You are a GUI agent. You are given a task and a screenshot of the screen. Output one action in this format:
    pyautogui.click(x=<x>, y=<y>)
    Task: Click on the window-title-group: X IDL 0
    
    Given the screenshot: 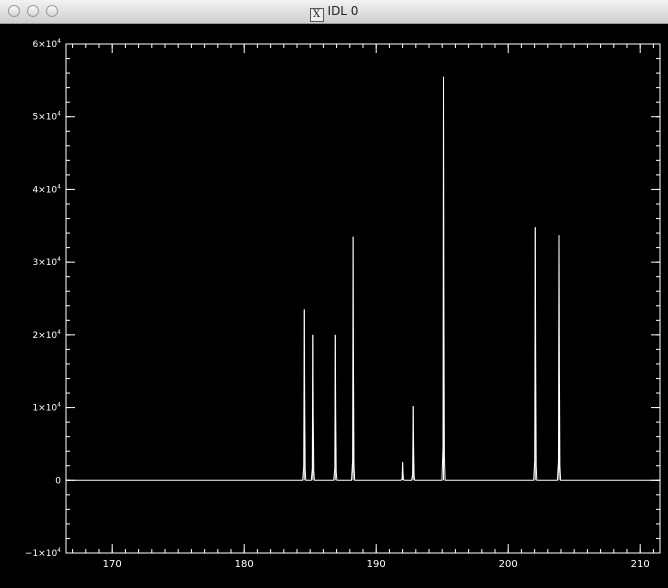 What is the action you would take?
    pyautogui.click(x=334, y=13)
    